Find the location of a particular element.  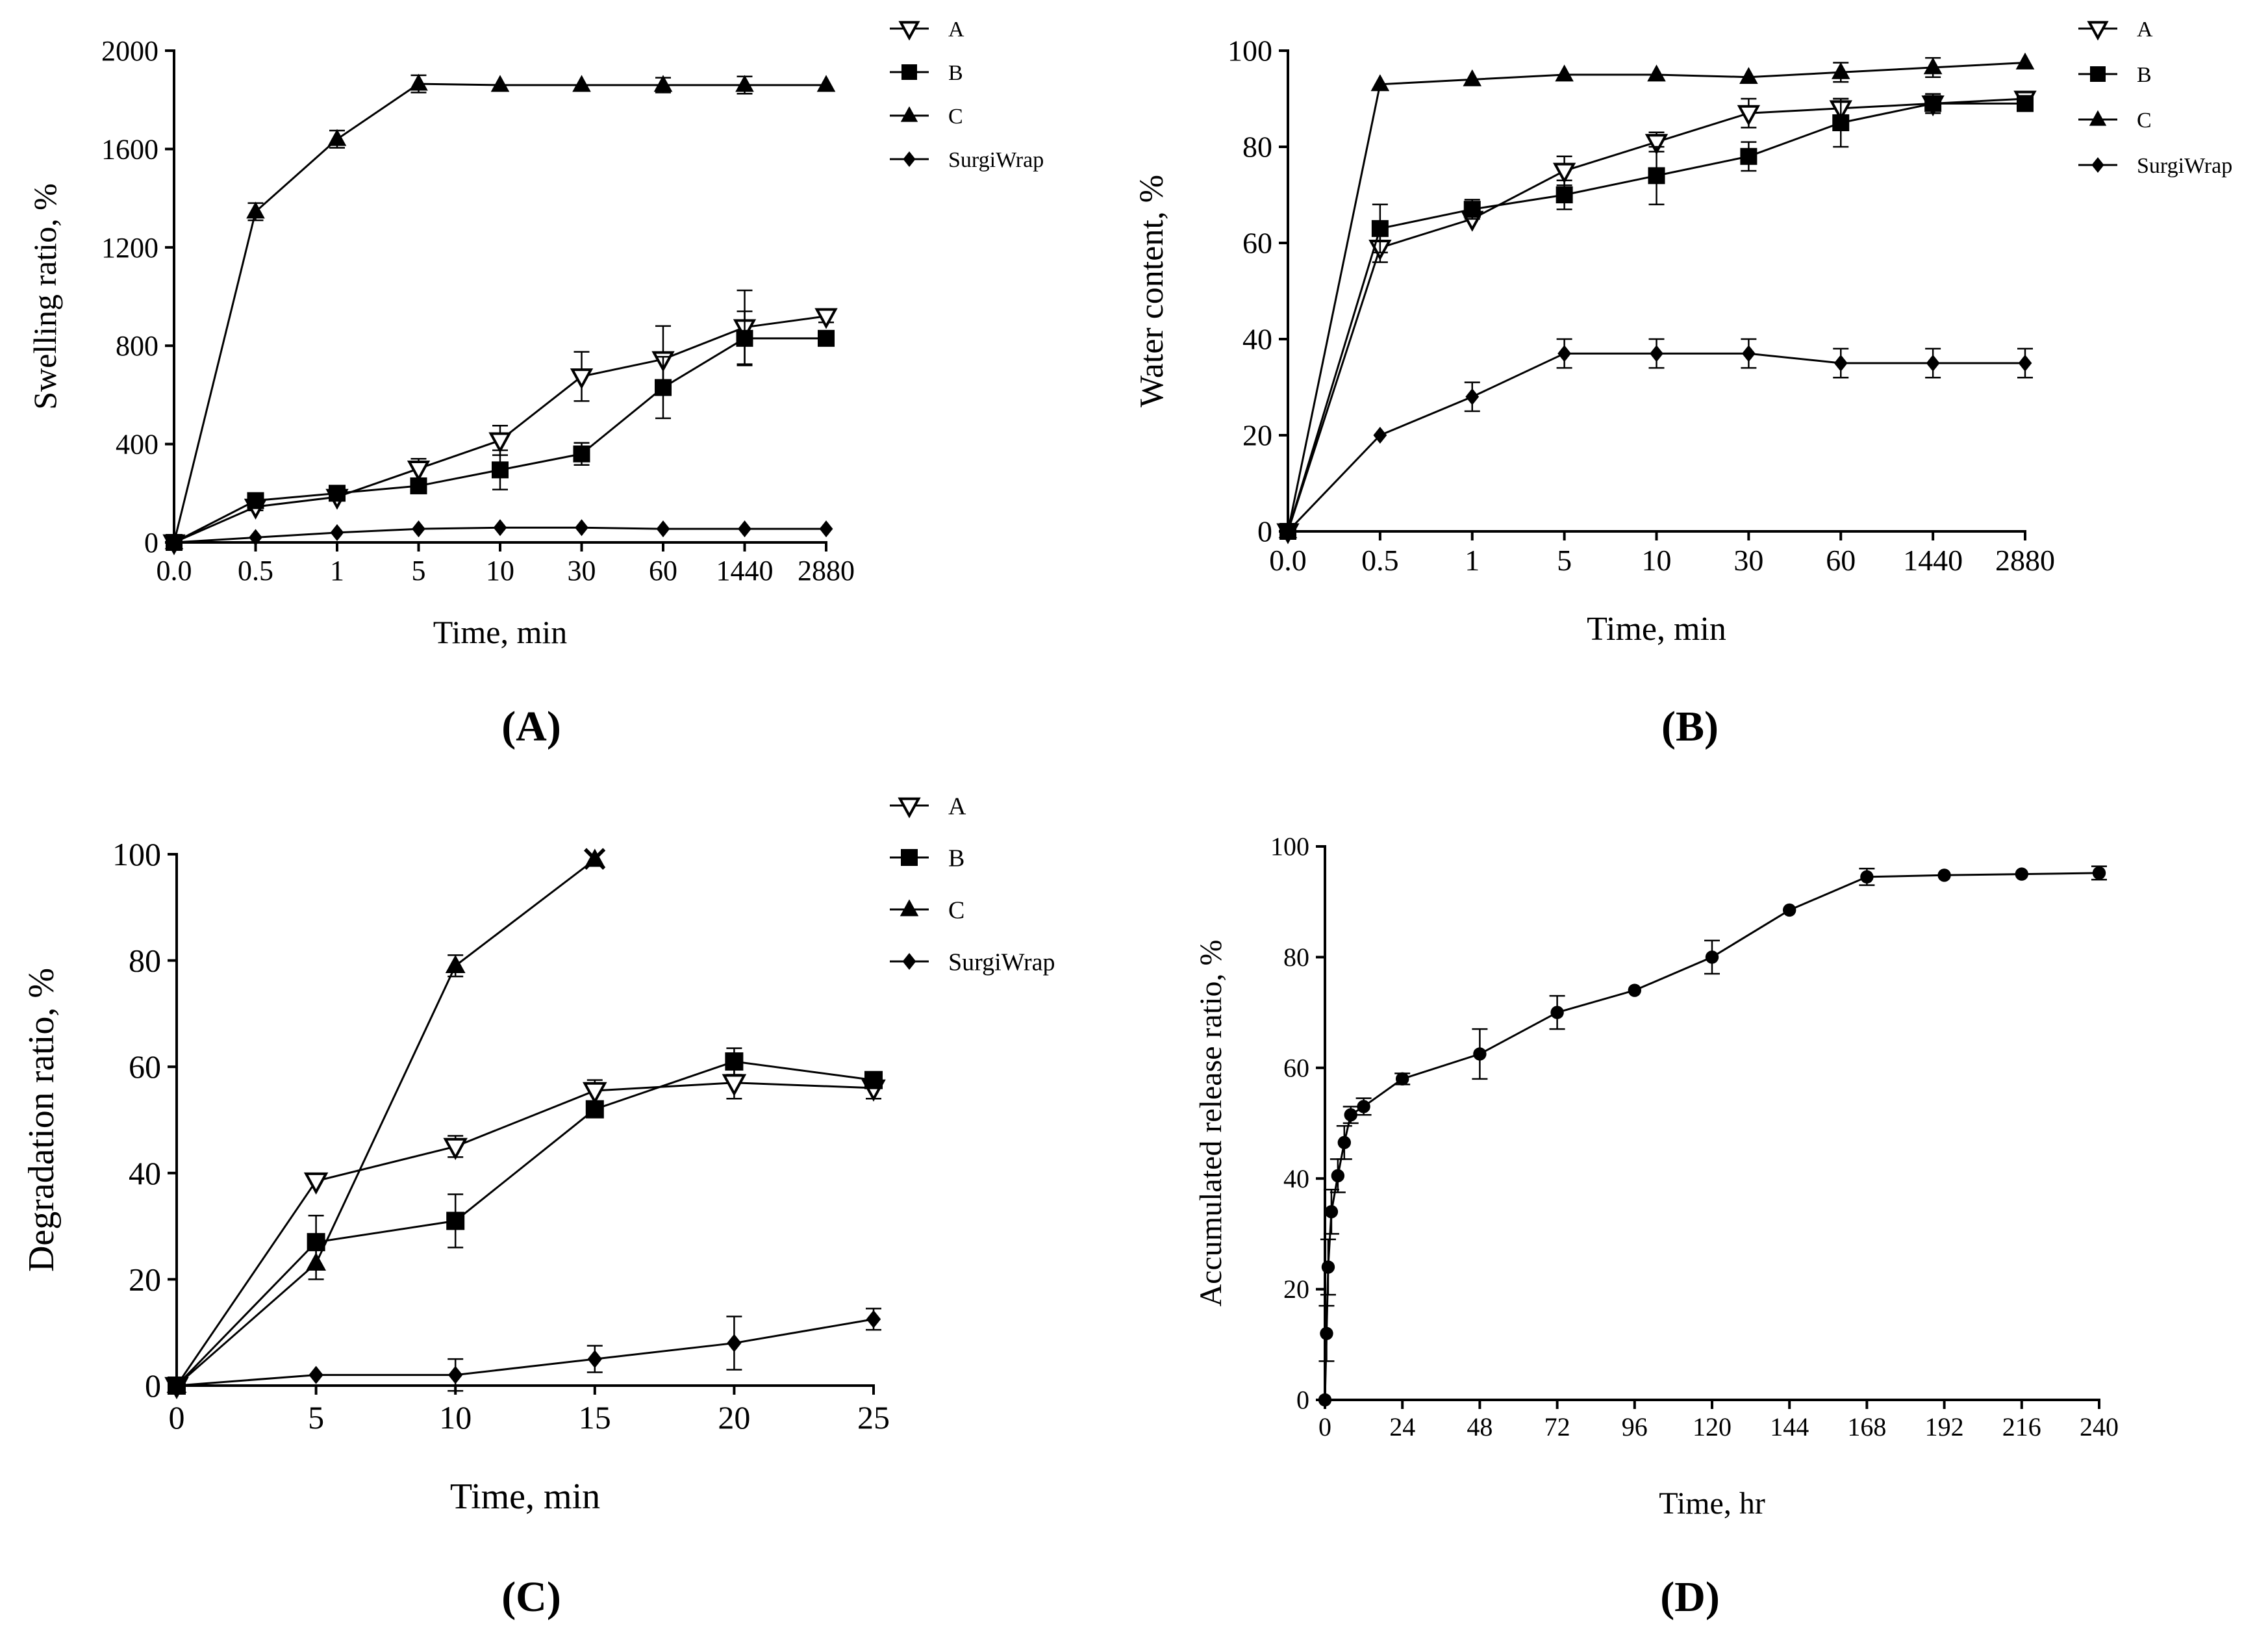

series-a is located at coordinates (500, 422).